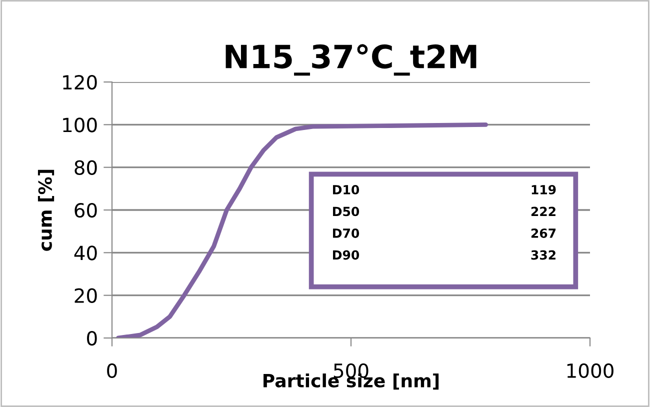 The height and width of the screenshot is (407, 650). What do you see at coordinates (92, 338) in the screenshot?
I see `y-tick-label: 0` at bounding box center [92, 338].